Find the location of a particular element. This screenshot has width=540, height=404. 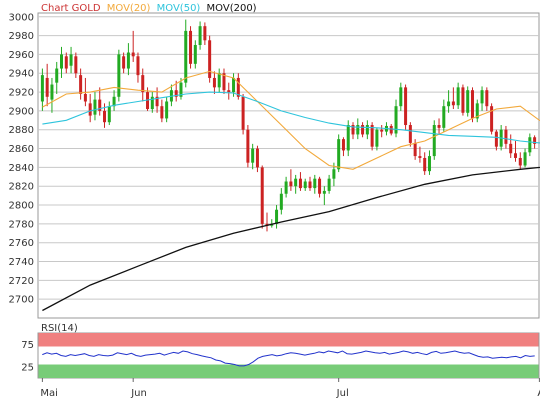

rsi-line is located at coordinates (288, 358).